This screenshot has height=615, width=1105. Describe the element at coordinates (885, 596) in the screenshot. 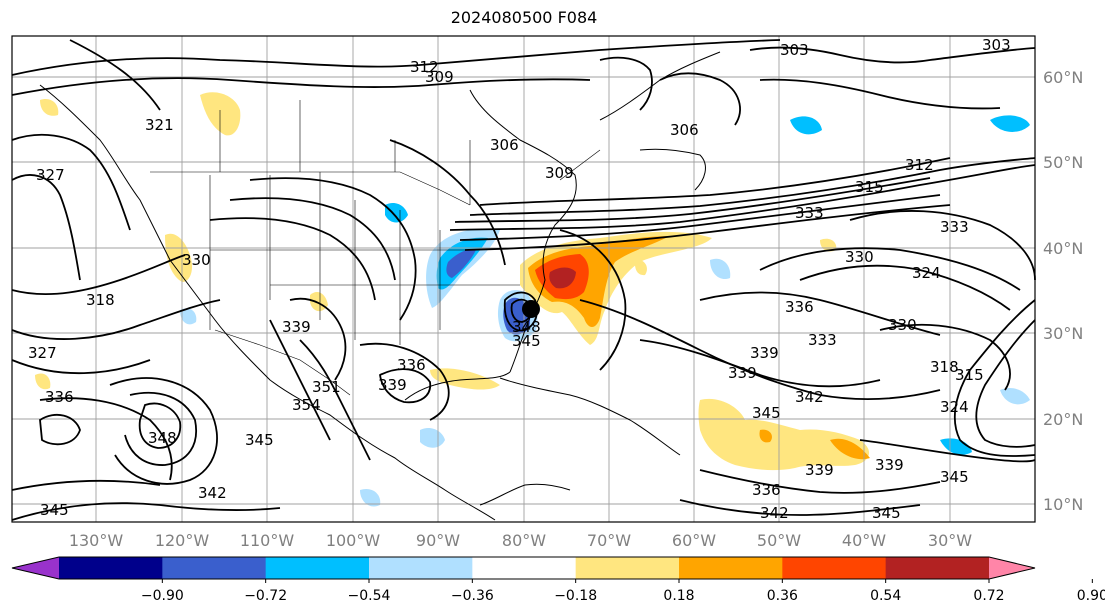

I see `colorbar-tick-label: 0.54` at that location.